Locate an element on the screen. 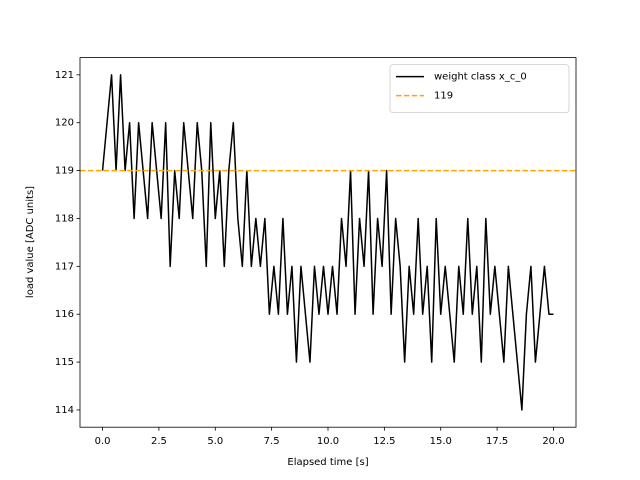  y-tick-label: 120 is located at coordinates (64, 123).